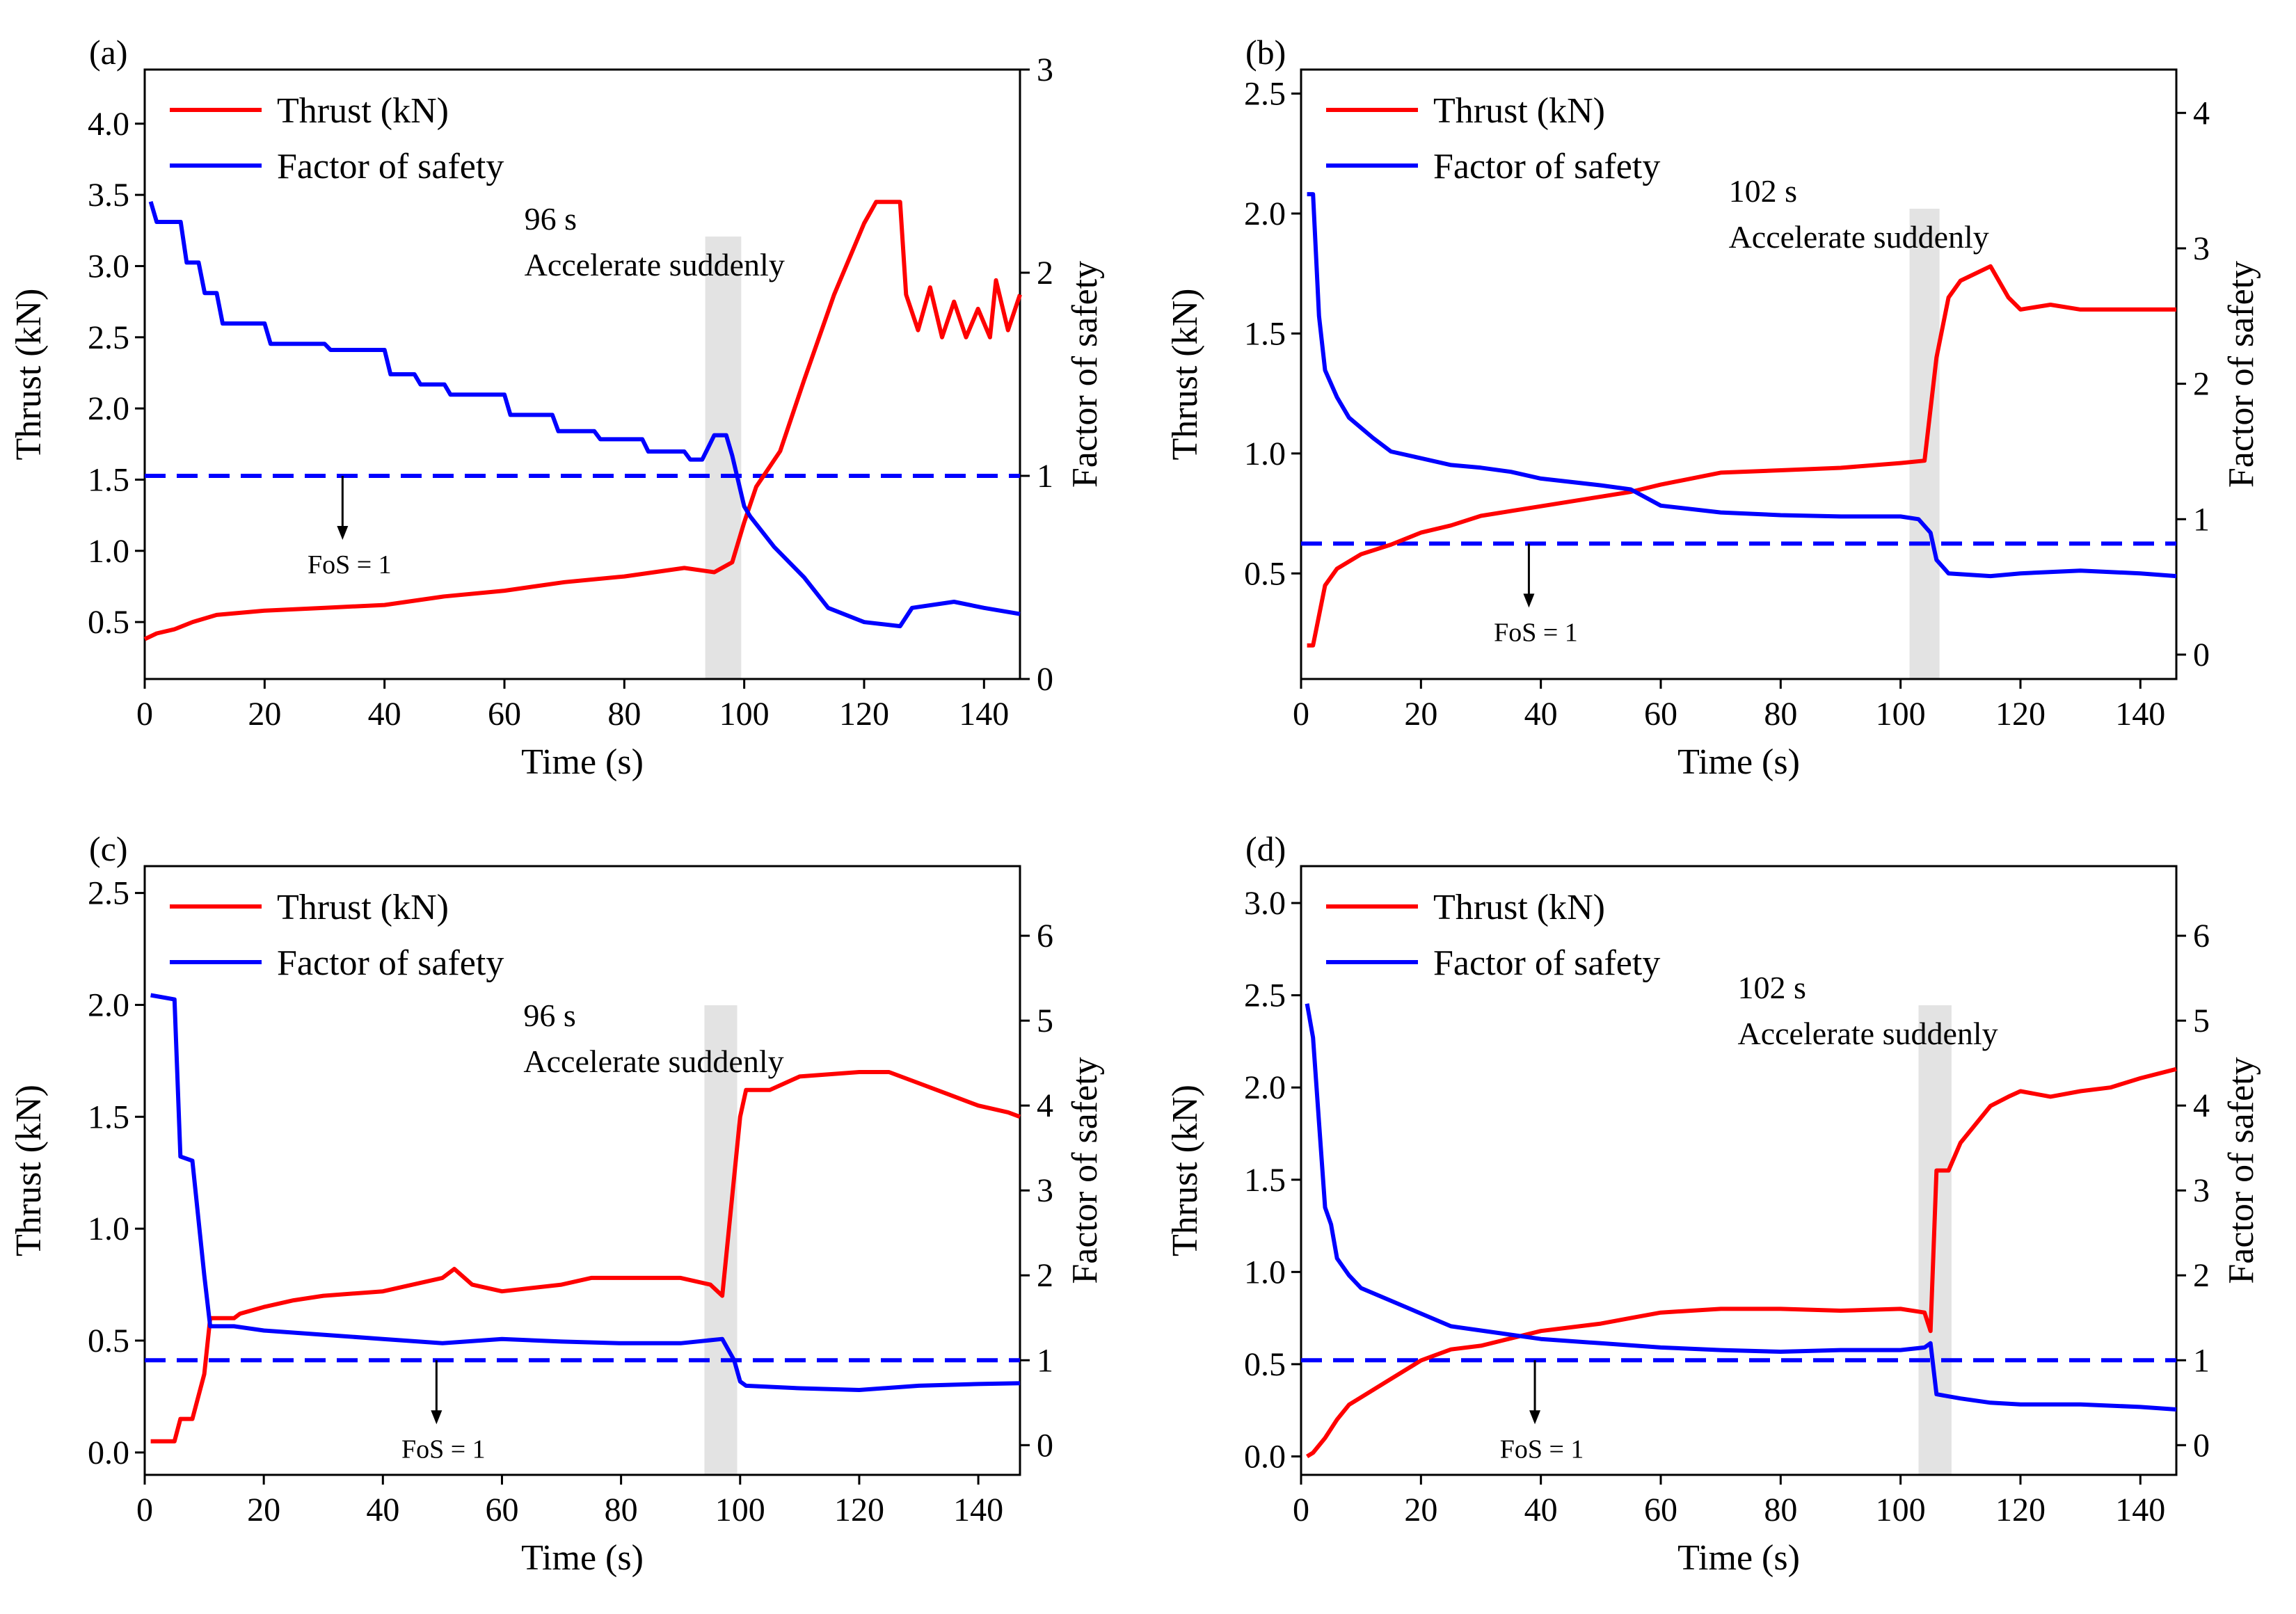 The width and height of the screenshot is (2296, 1614). I want to click on y-left-tick-label: 4.0, so click(109, 124).